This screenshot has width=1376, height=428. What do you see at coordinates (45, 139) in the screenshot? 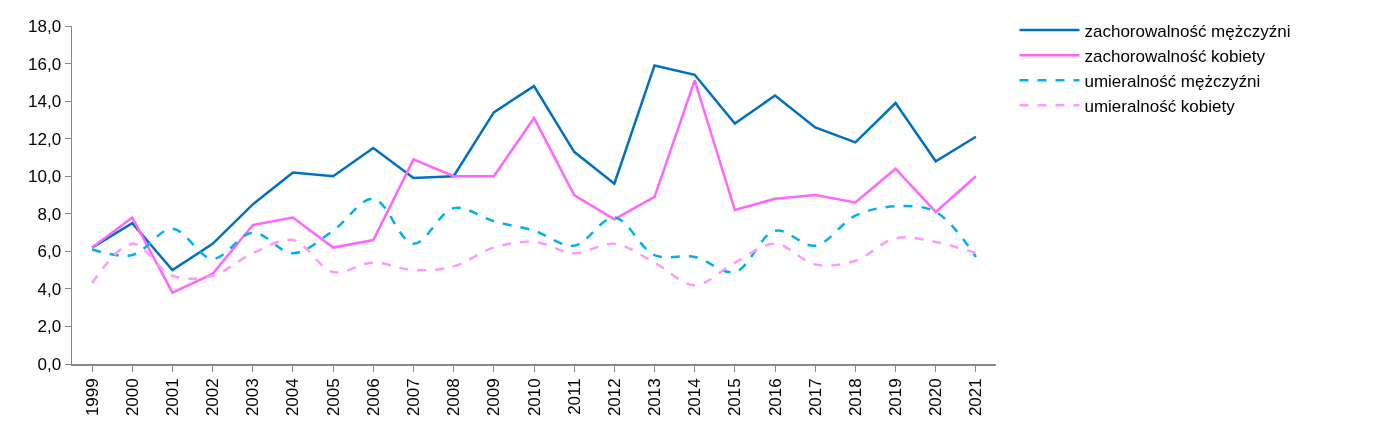
I see `y-tick-label: 12,0` at bounding box center [45, 139].